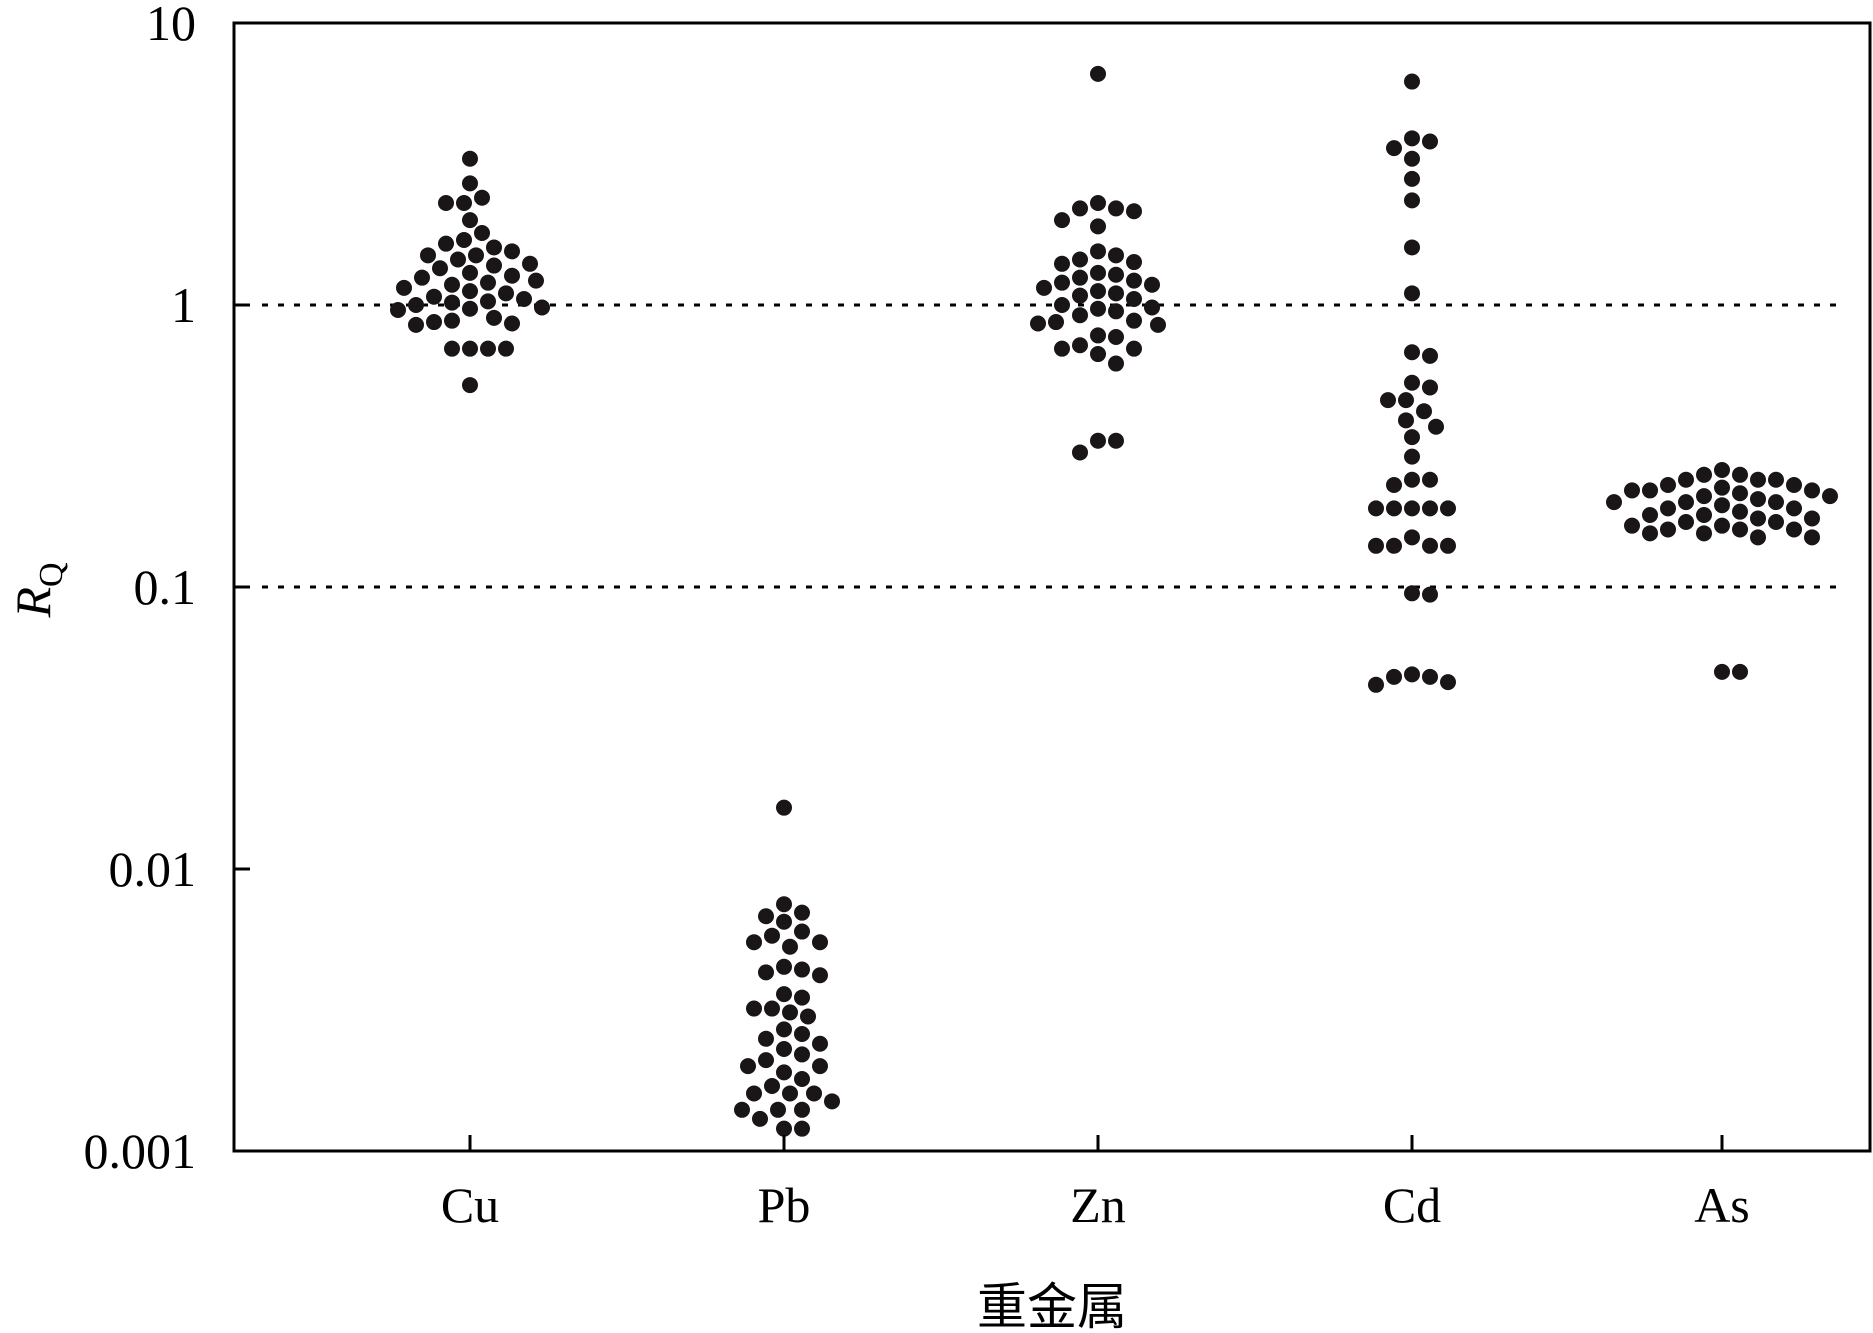 Image resolution: width=1873 pixels, height=1333 pixels. What do you see at coordinates (33, 603) in the screenshot?
I see `y-axis-title-main: R` at bounding box center [33, 603].